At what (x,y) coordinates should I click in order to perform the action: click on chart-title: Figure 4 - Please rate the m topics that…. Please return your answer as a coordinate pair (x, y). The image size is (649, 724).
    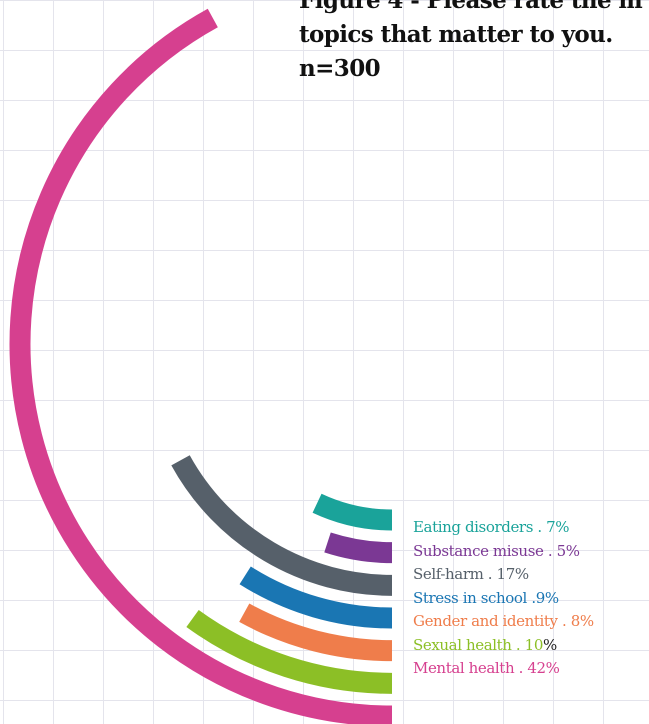
    Looking at the image, I should click on (471, 43).